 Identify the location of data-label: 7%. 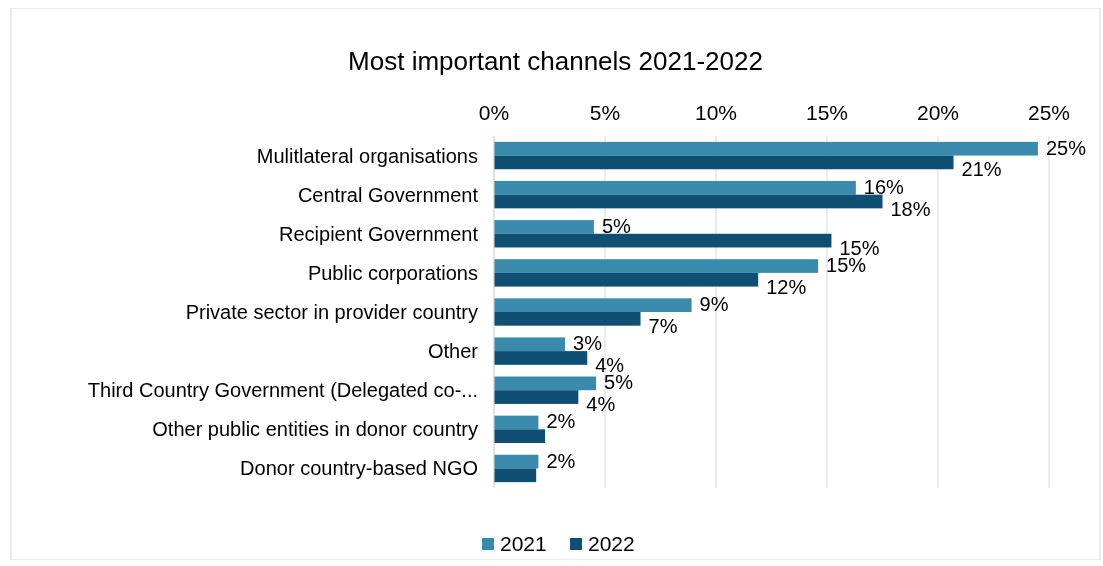
(663, 325).